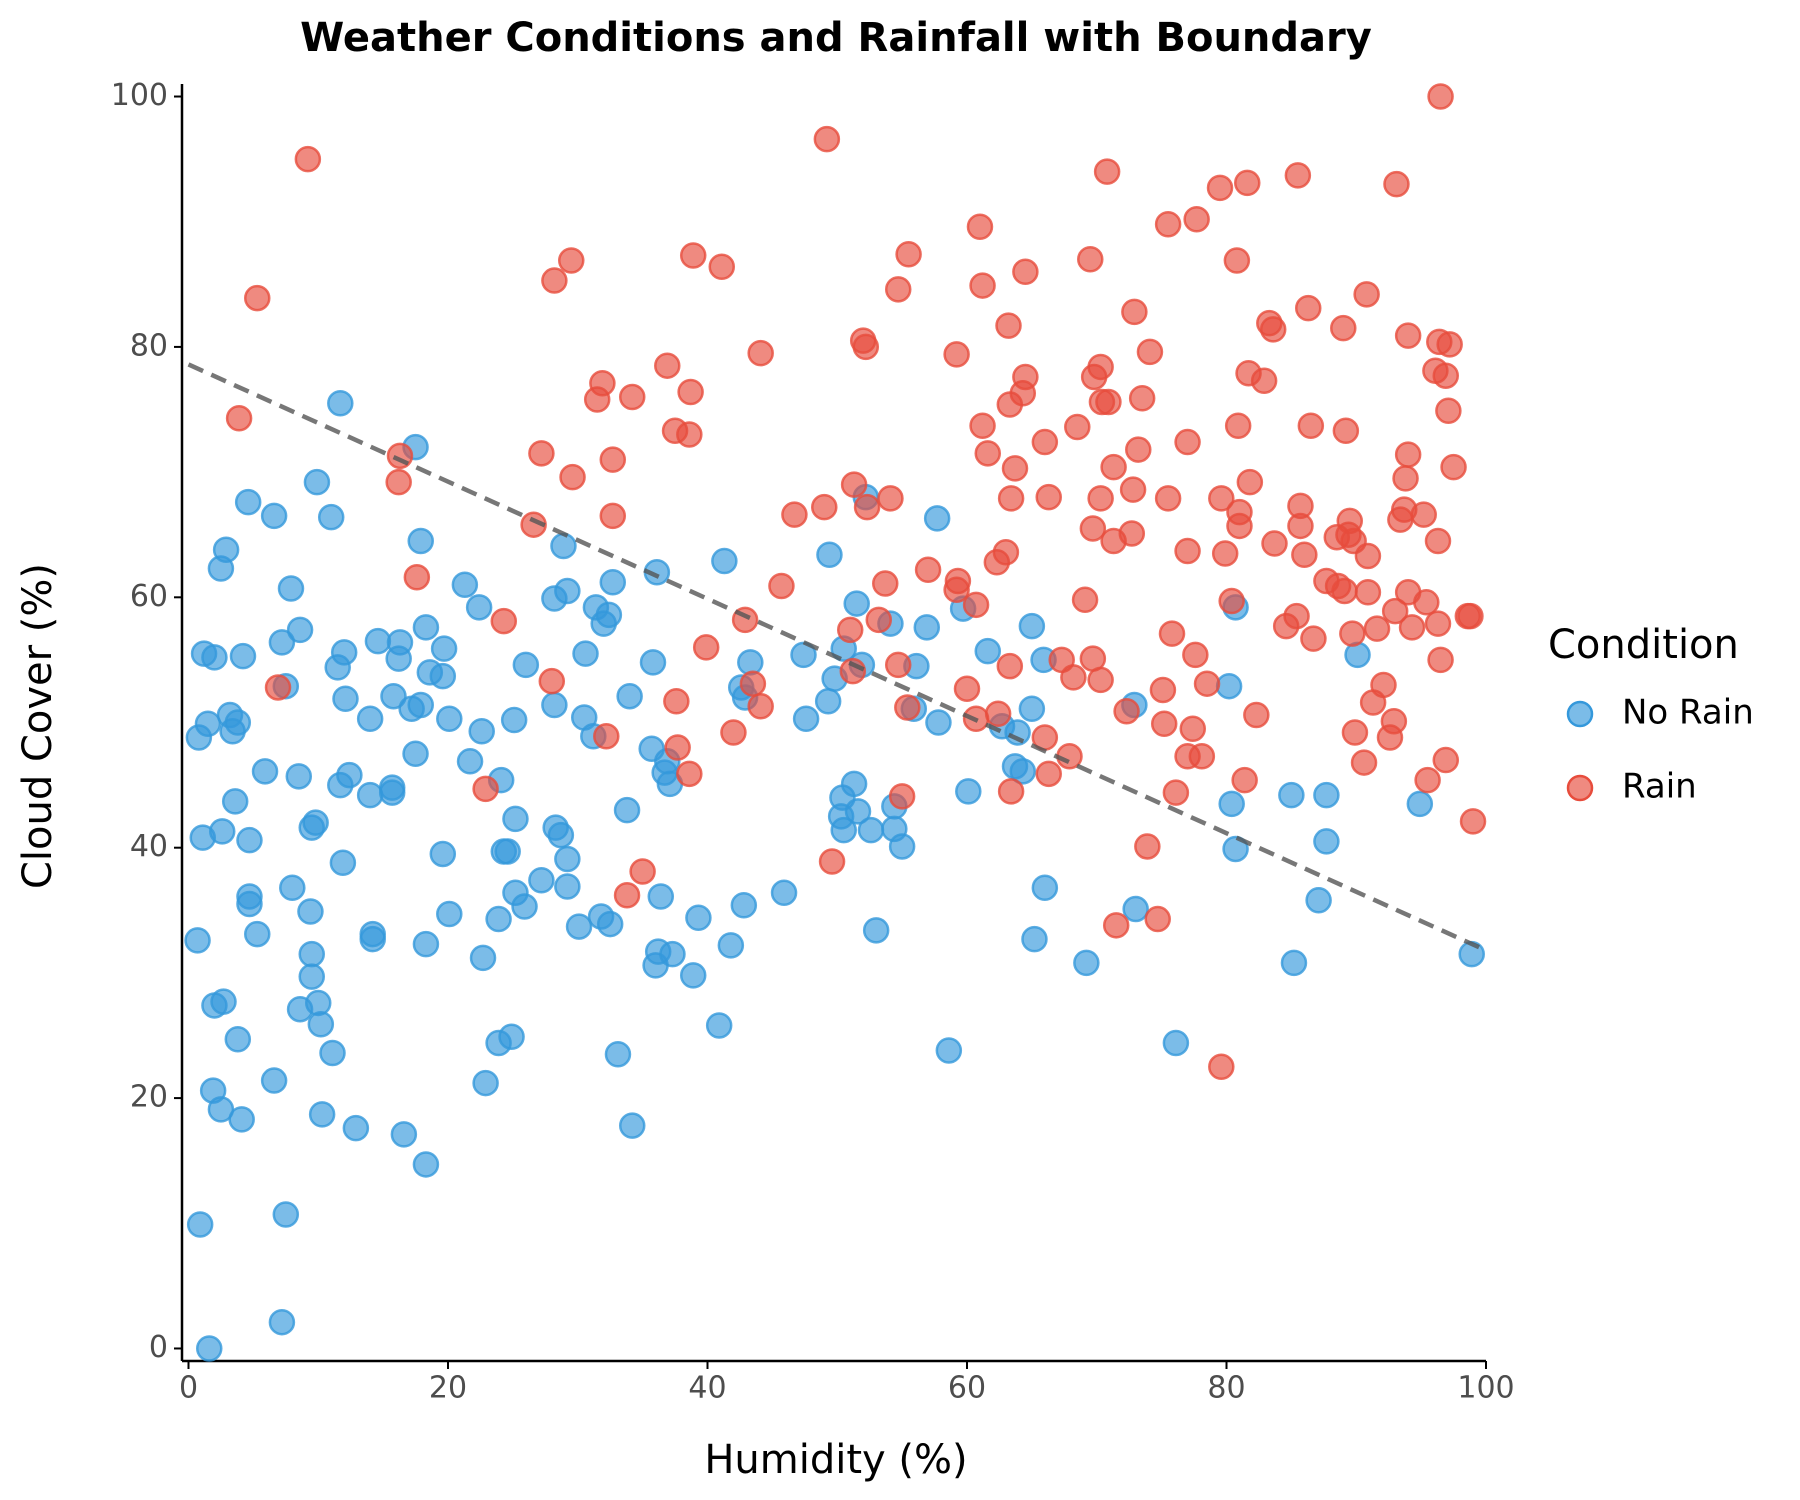 The width and height of the screenshot is (1800, 1500). Describe the element at coordinates (158, 1347) in the screenshot. I see `y-tick-label: 0` at that location.